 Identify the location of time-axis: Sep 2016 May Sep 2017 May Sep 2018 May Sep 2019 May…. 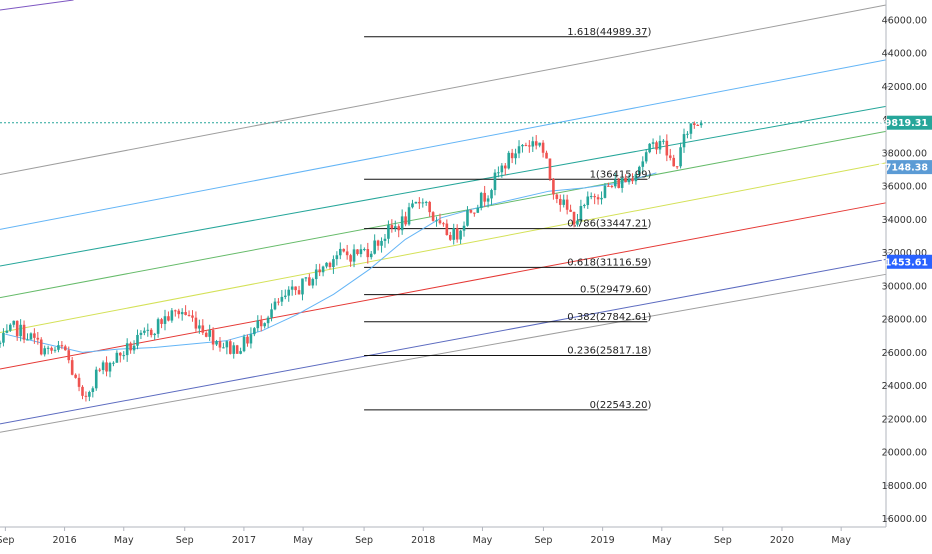
(425, 536).